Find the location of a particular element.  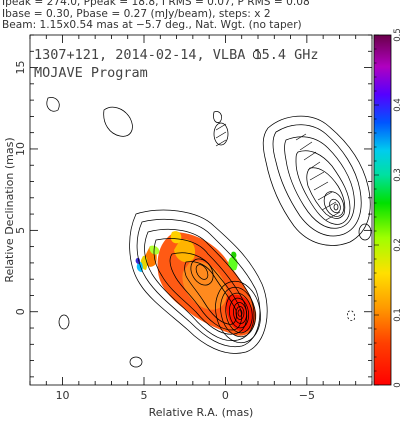

image-title: 1307+121, 2014-02-14, VLBA 15.4 GHz is located at coordinates (176, 55).